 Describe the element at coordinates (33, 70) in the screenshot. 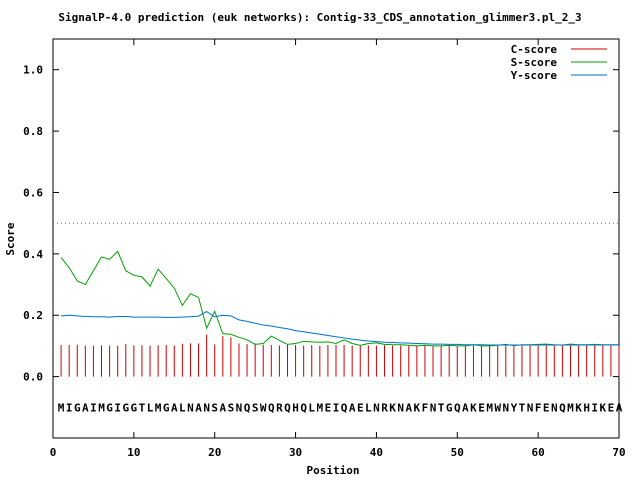

I see `y-tick-label: 1.0` at that location.